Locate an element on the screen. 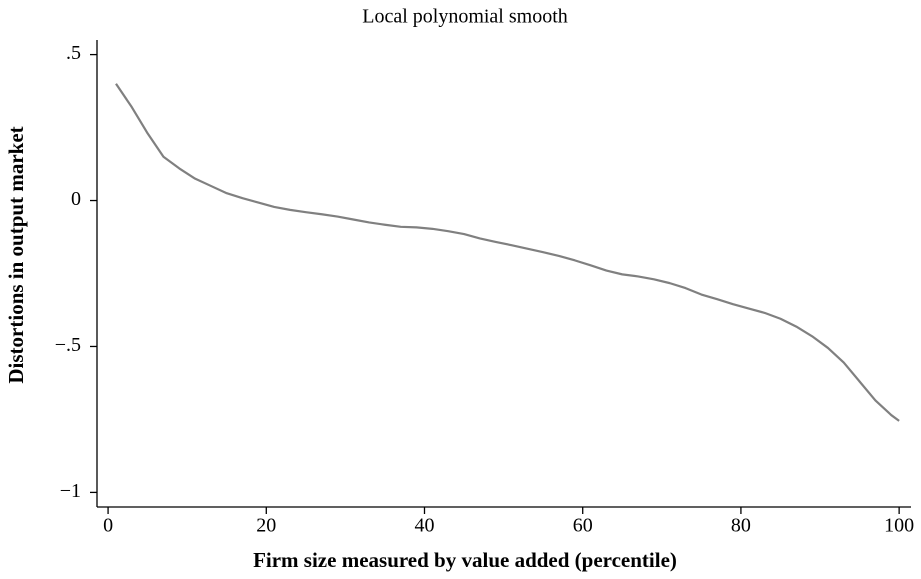  y-tick-label: 0 is located at coordinates (76, 199).